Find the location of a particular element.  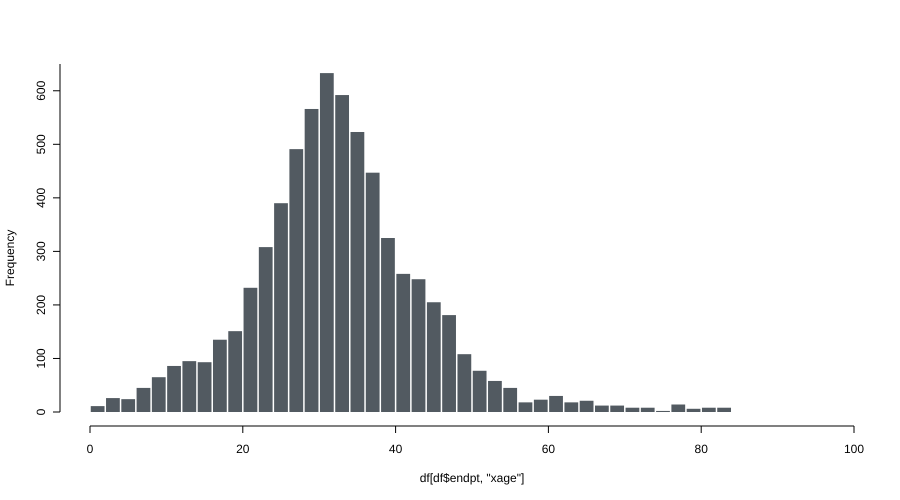

y-tick-label: 400 is located at coordinates (41, 198).